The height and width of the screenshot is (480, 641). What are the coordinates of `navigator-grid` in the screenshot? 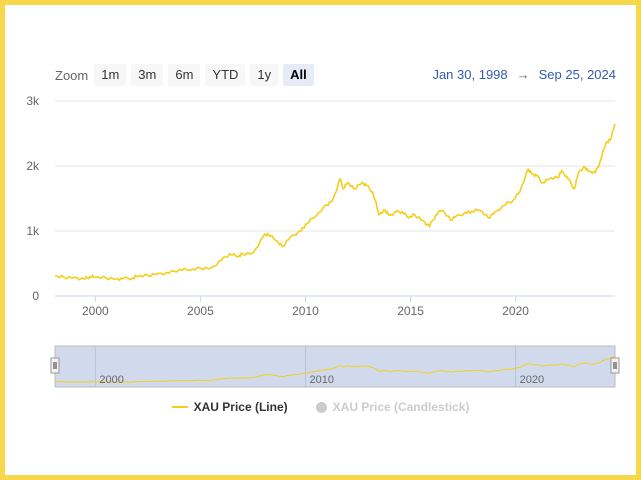 It's located at (305, 366).